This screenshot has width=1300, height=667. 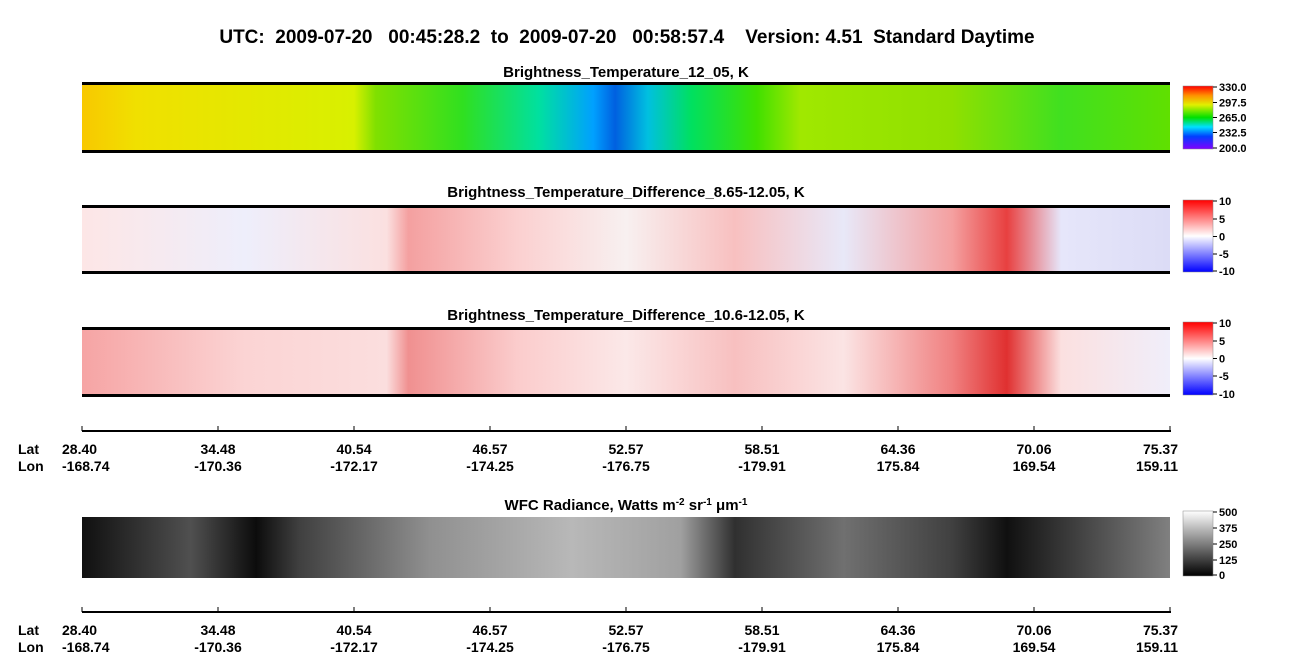 I want to click on colorbar-label: 297.5, so click(x=1233, y=104).